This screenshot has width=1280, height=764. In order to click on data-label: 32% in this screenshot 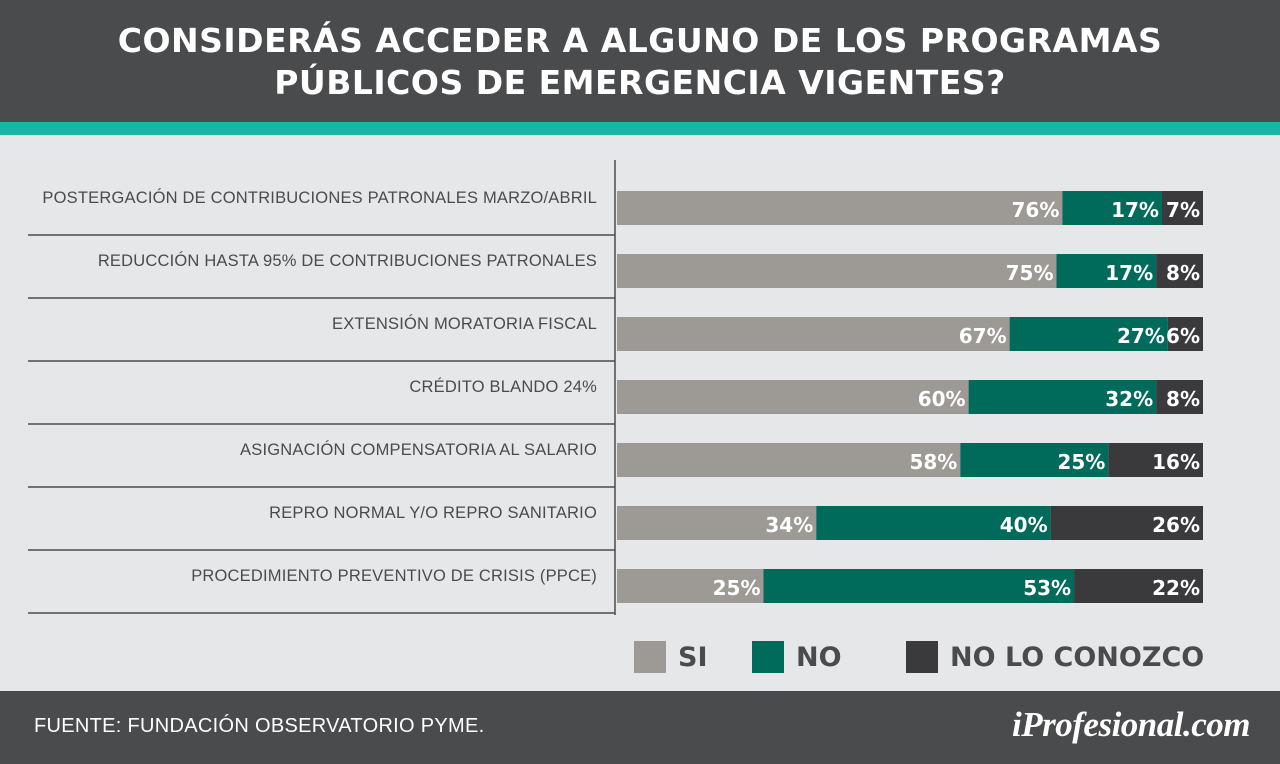, I will do `click(1129, 399)`.